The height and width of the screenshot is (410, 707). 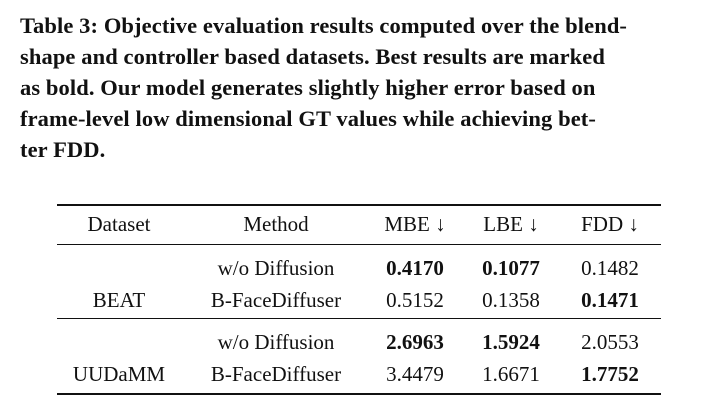 What do you see at coordinates (610, 268) in the screenshot?
I see `fdd-cell: 0.1482` at bounding box center [610, 268].